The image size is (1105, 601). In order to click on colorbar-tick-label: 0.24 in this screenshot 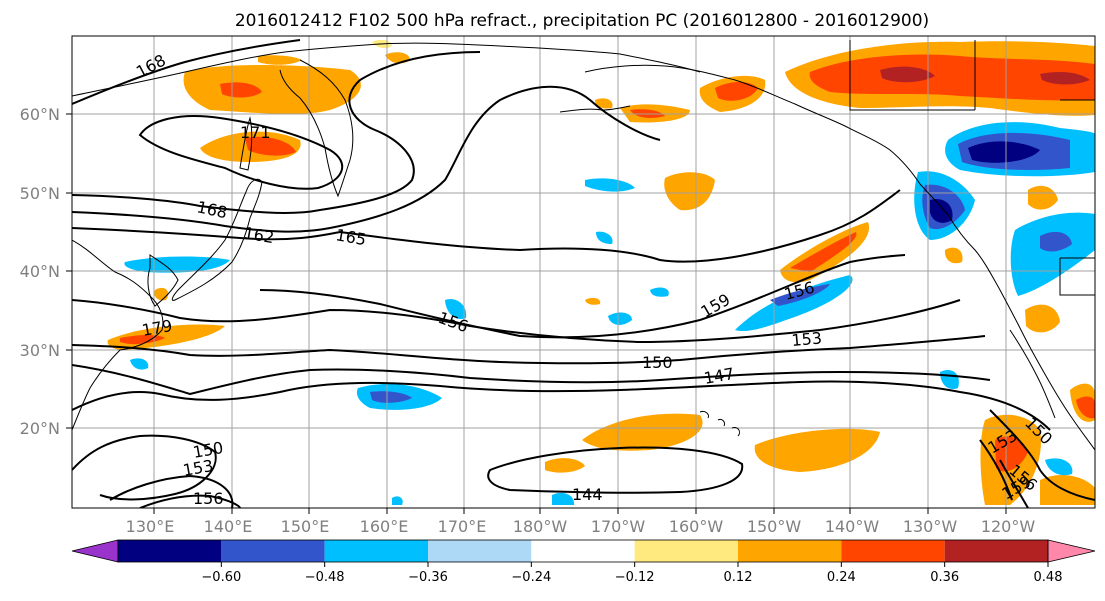, I will do `click(841, 577)`.